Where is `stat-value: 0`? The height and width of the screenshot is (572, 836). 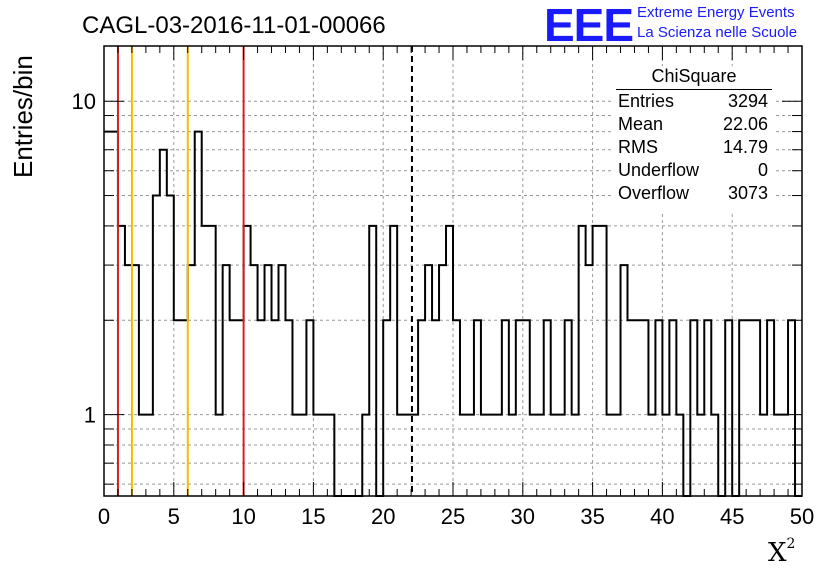 stat-value: 0 is located at coordinates (762, 170).